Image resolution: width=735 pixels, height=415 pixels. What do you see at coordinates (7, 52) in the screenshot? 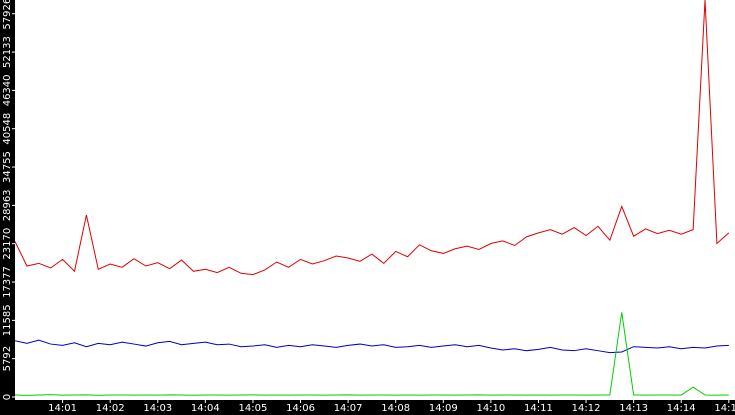
I see `y-tick-label: 52133` at bounding box center [7, 52].